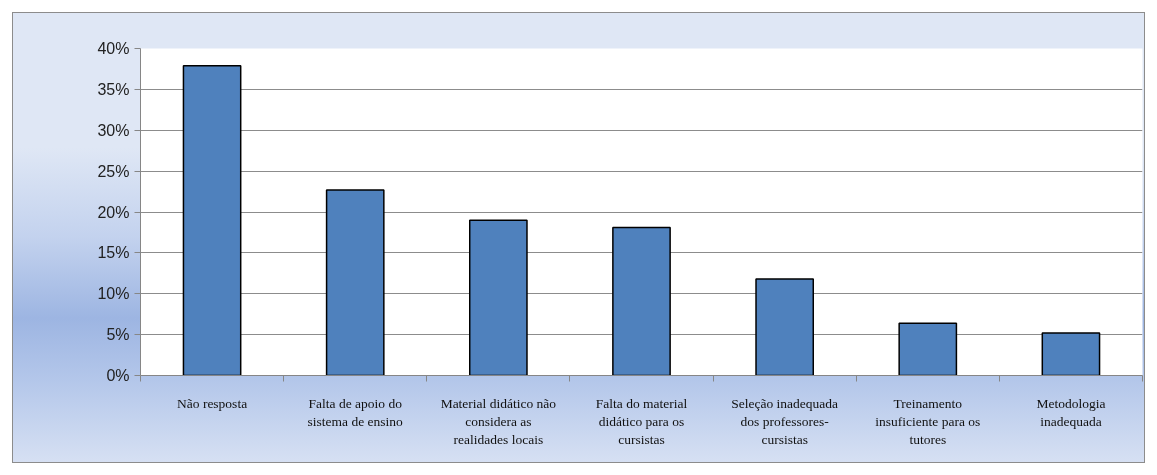 Image resolution: width=1157 pixels, height=475 pixels. What do you see at coordinates (113, 130) in the screenshot?
I see `y-tick-label: 30%` at bounding box center [113, 130].